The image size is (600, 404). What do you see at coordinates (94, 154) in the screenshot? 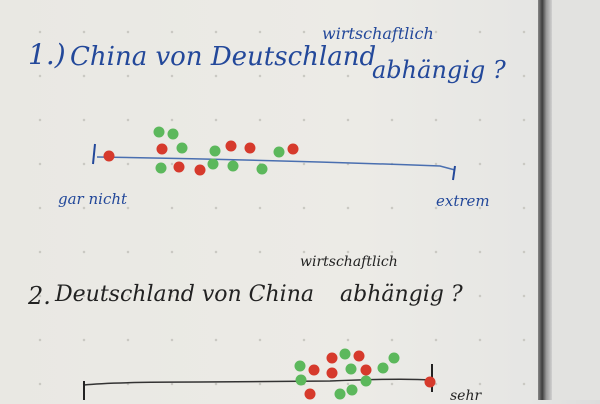
I see `scale-1-left-tick` at bounding box center [94, 154].